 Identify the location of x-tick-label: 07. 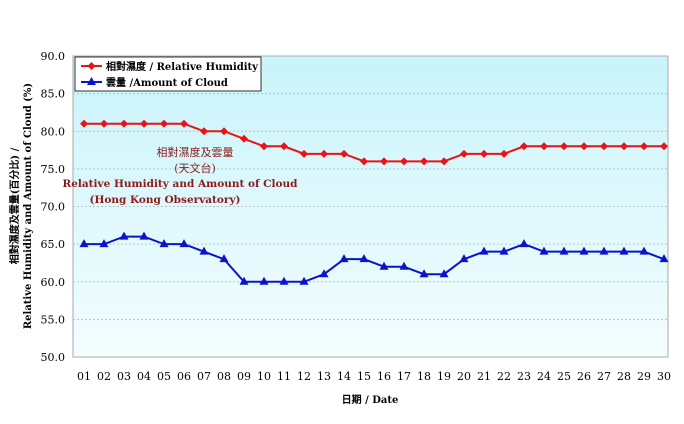
(204, 376).